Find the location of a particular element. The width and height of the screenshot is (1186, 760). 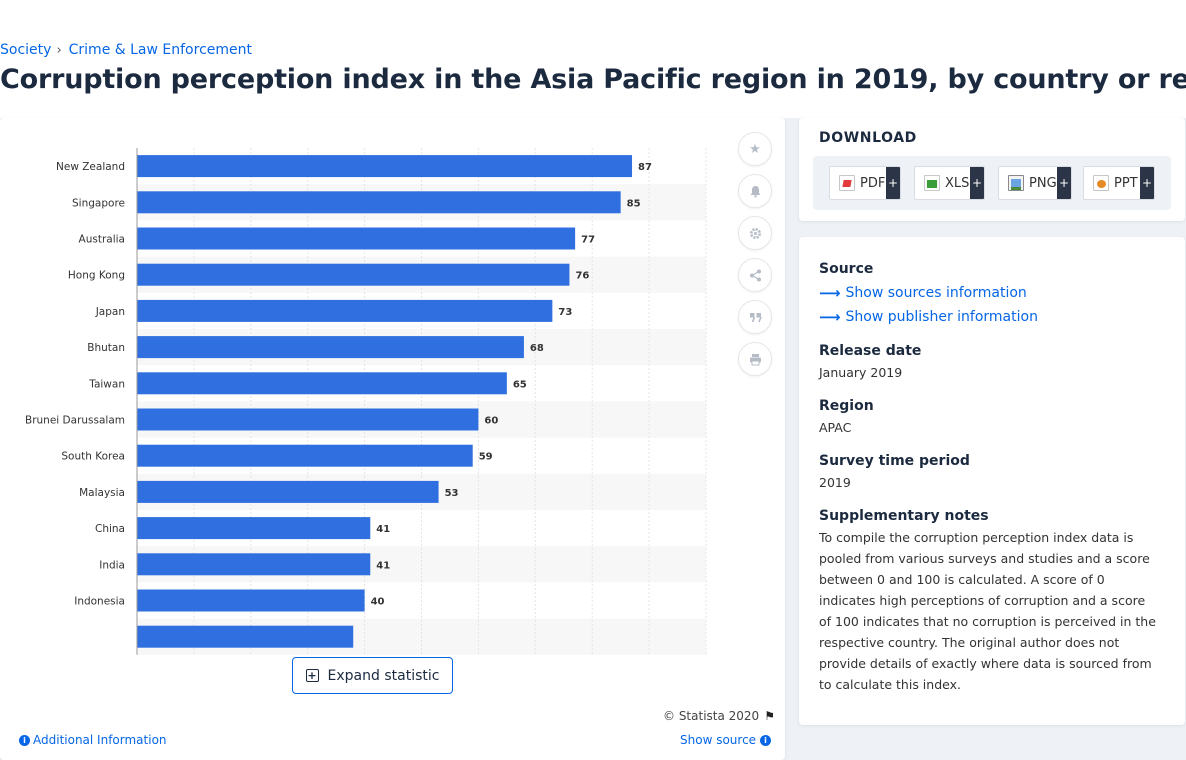

download-ppt-label: PPT is located at coordinates (1126, 183).